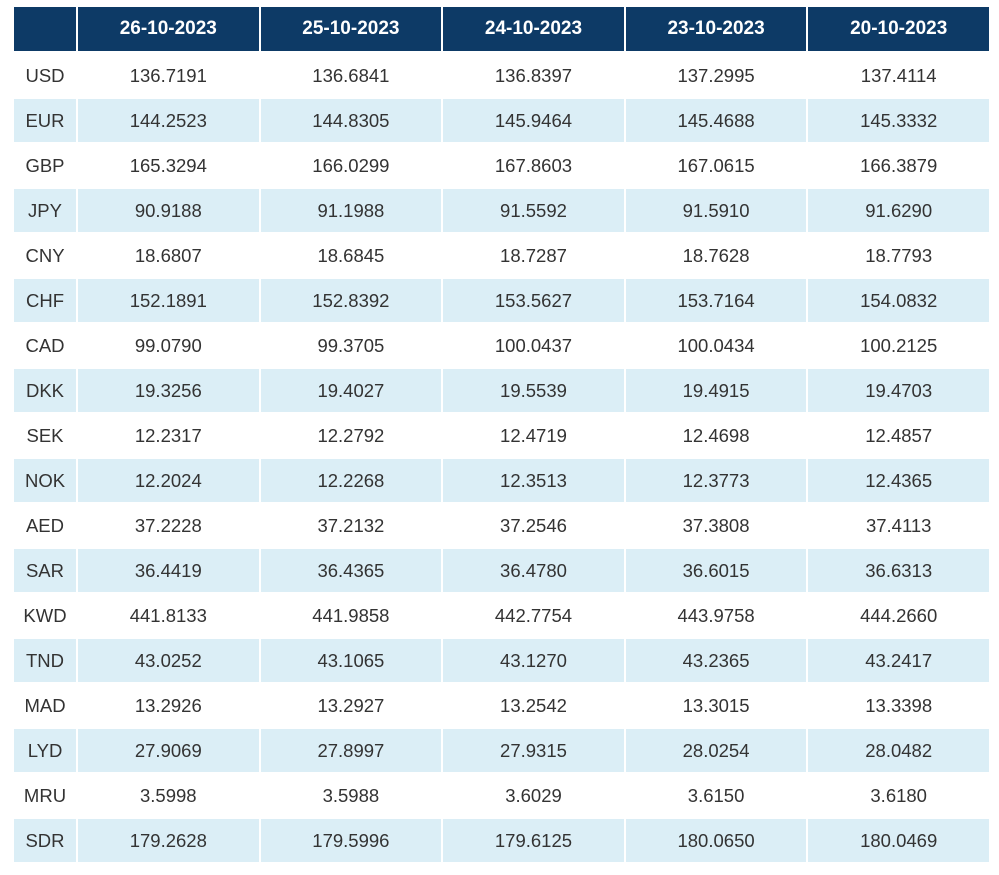 The height and width of the screenshot is (875, 999). What do you see at coordinates (351, 570) in the screenshot?
I see `rate-cell: 36.4365` at bounding box center [351, 570].